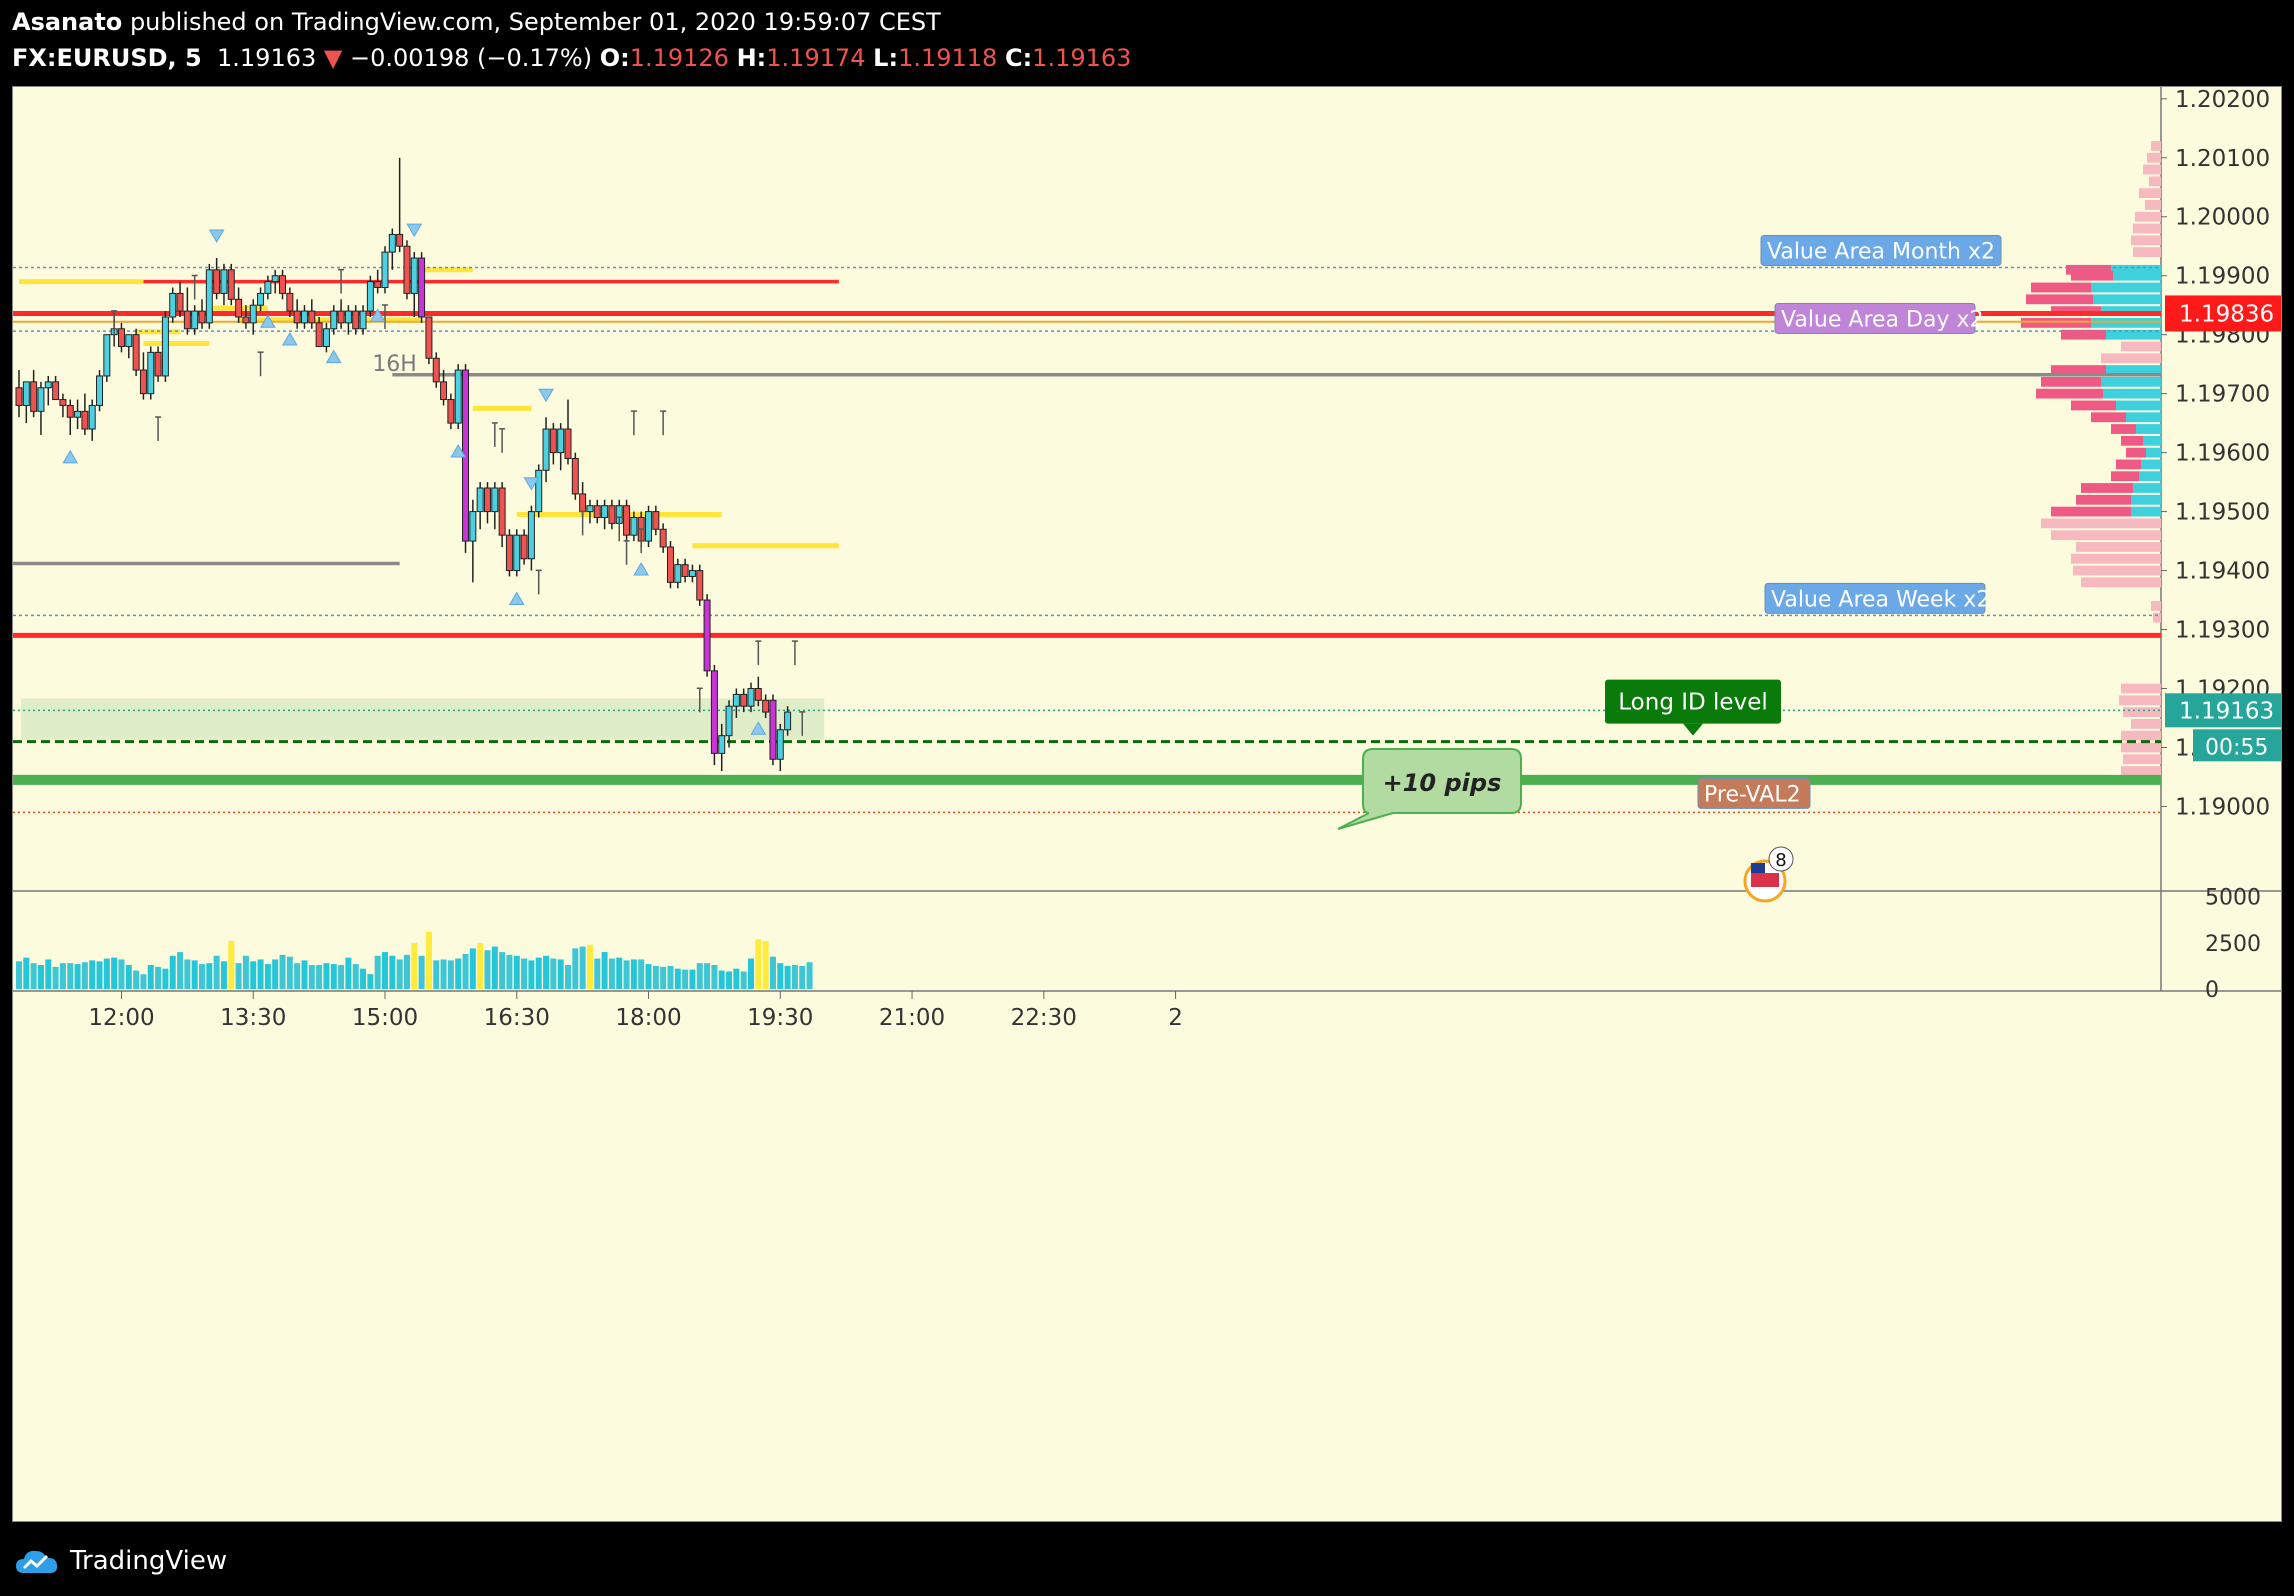 The image size is (2294, 1596). Describe the element at coordinates (1875, 598) in the screenshot. I see `value-area-week-label` at that location.